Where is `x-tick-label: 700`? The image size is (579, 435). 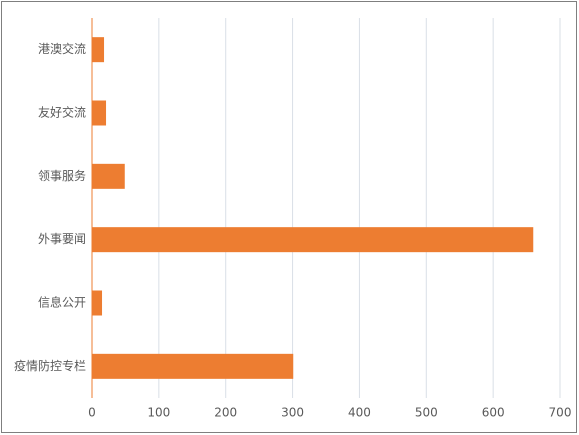 x-tick-label: 700 is located at coordinates (560, 413).